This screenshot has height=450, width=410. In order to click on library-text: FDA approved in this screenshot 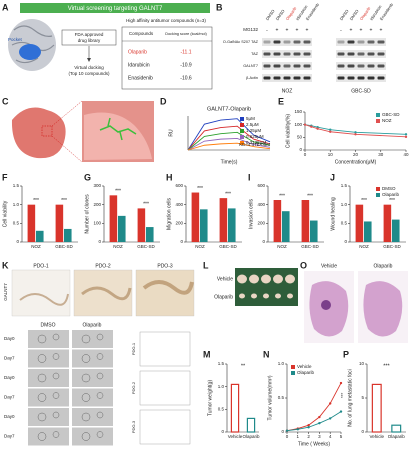, I will do `click(89, 34)`.